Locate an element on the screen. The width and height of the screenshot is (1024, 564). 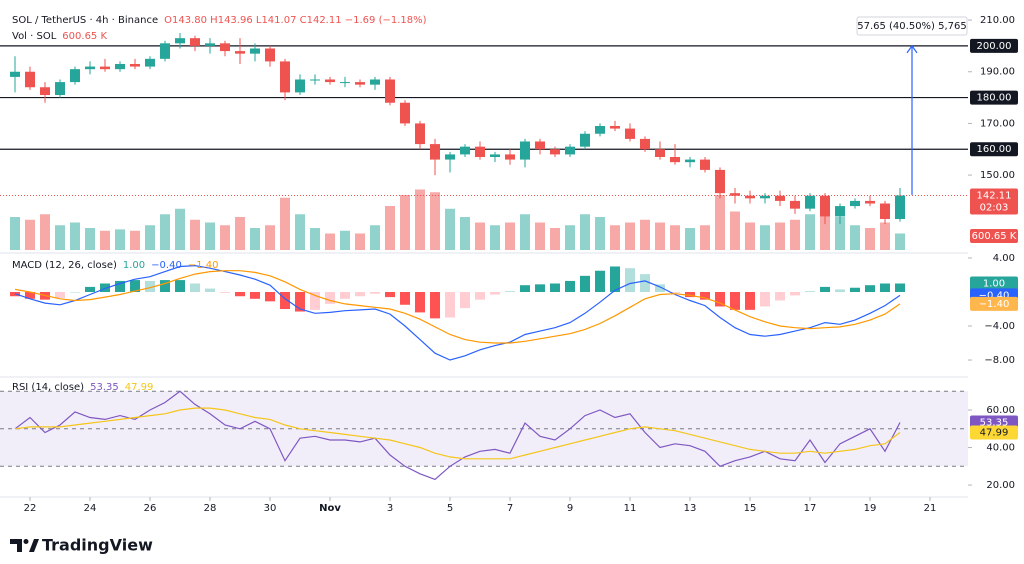
price-badge-label: 180.00 is located at coordinates (994, 98).